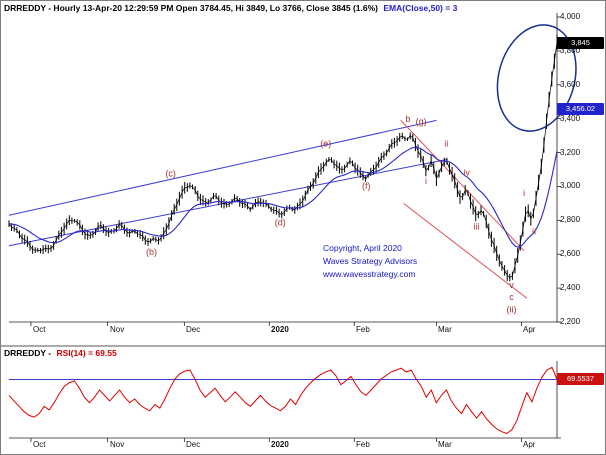 This screenshot has height=455, width=606. What do you see at coordinates (570, 16) in the screenshot?
I see `y-axis-label-4000: 4,000` at bounding box center [570, 16].